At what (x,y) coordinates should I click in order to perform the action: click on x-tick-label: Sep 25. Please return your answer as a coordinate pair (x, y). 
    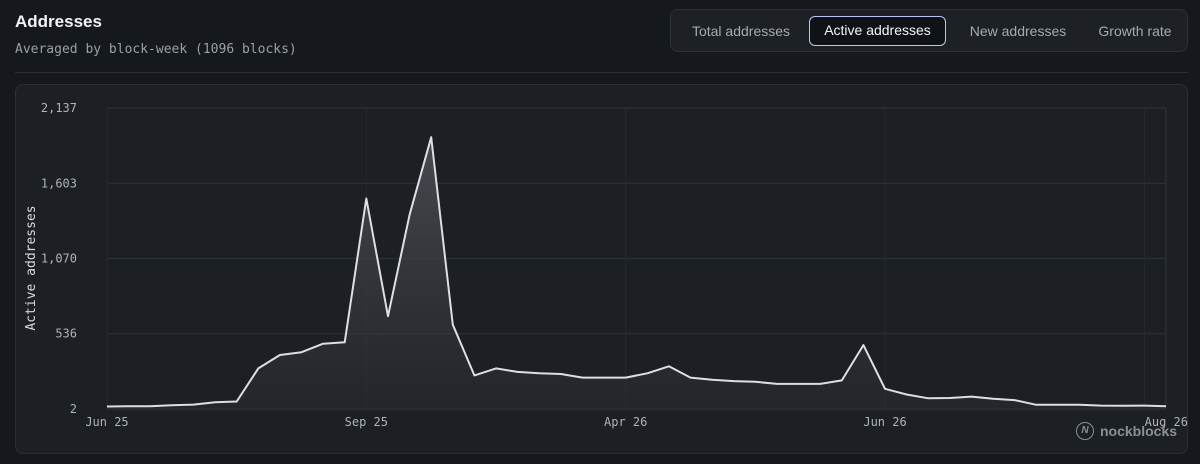
    Looking at the image, I should click on (366, 422).